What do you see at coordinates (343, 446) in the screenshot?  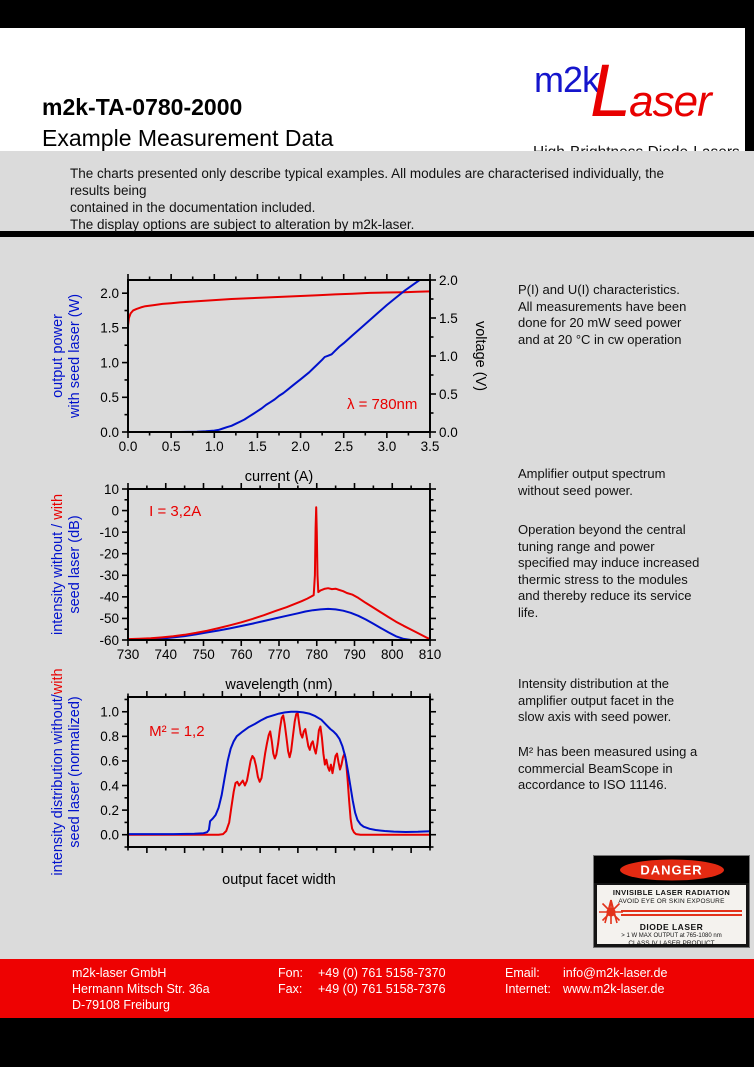 I see `svg-text: 2.5` at bounding box center [343, 446].